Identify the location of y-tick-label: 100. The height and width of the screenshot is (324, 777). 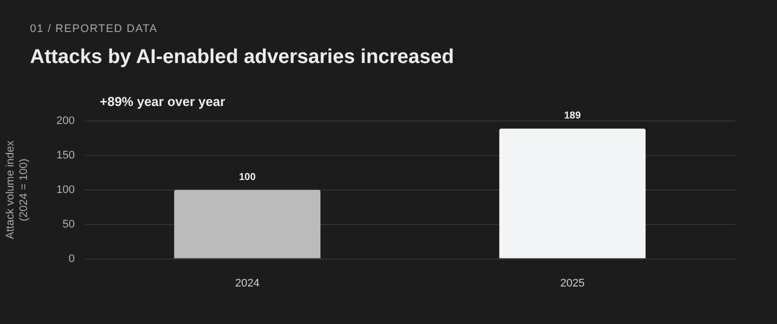
(65, 190).